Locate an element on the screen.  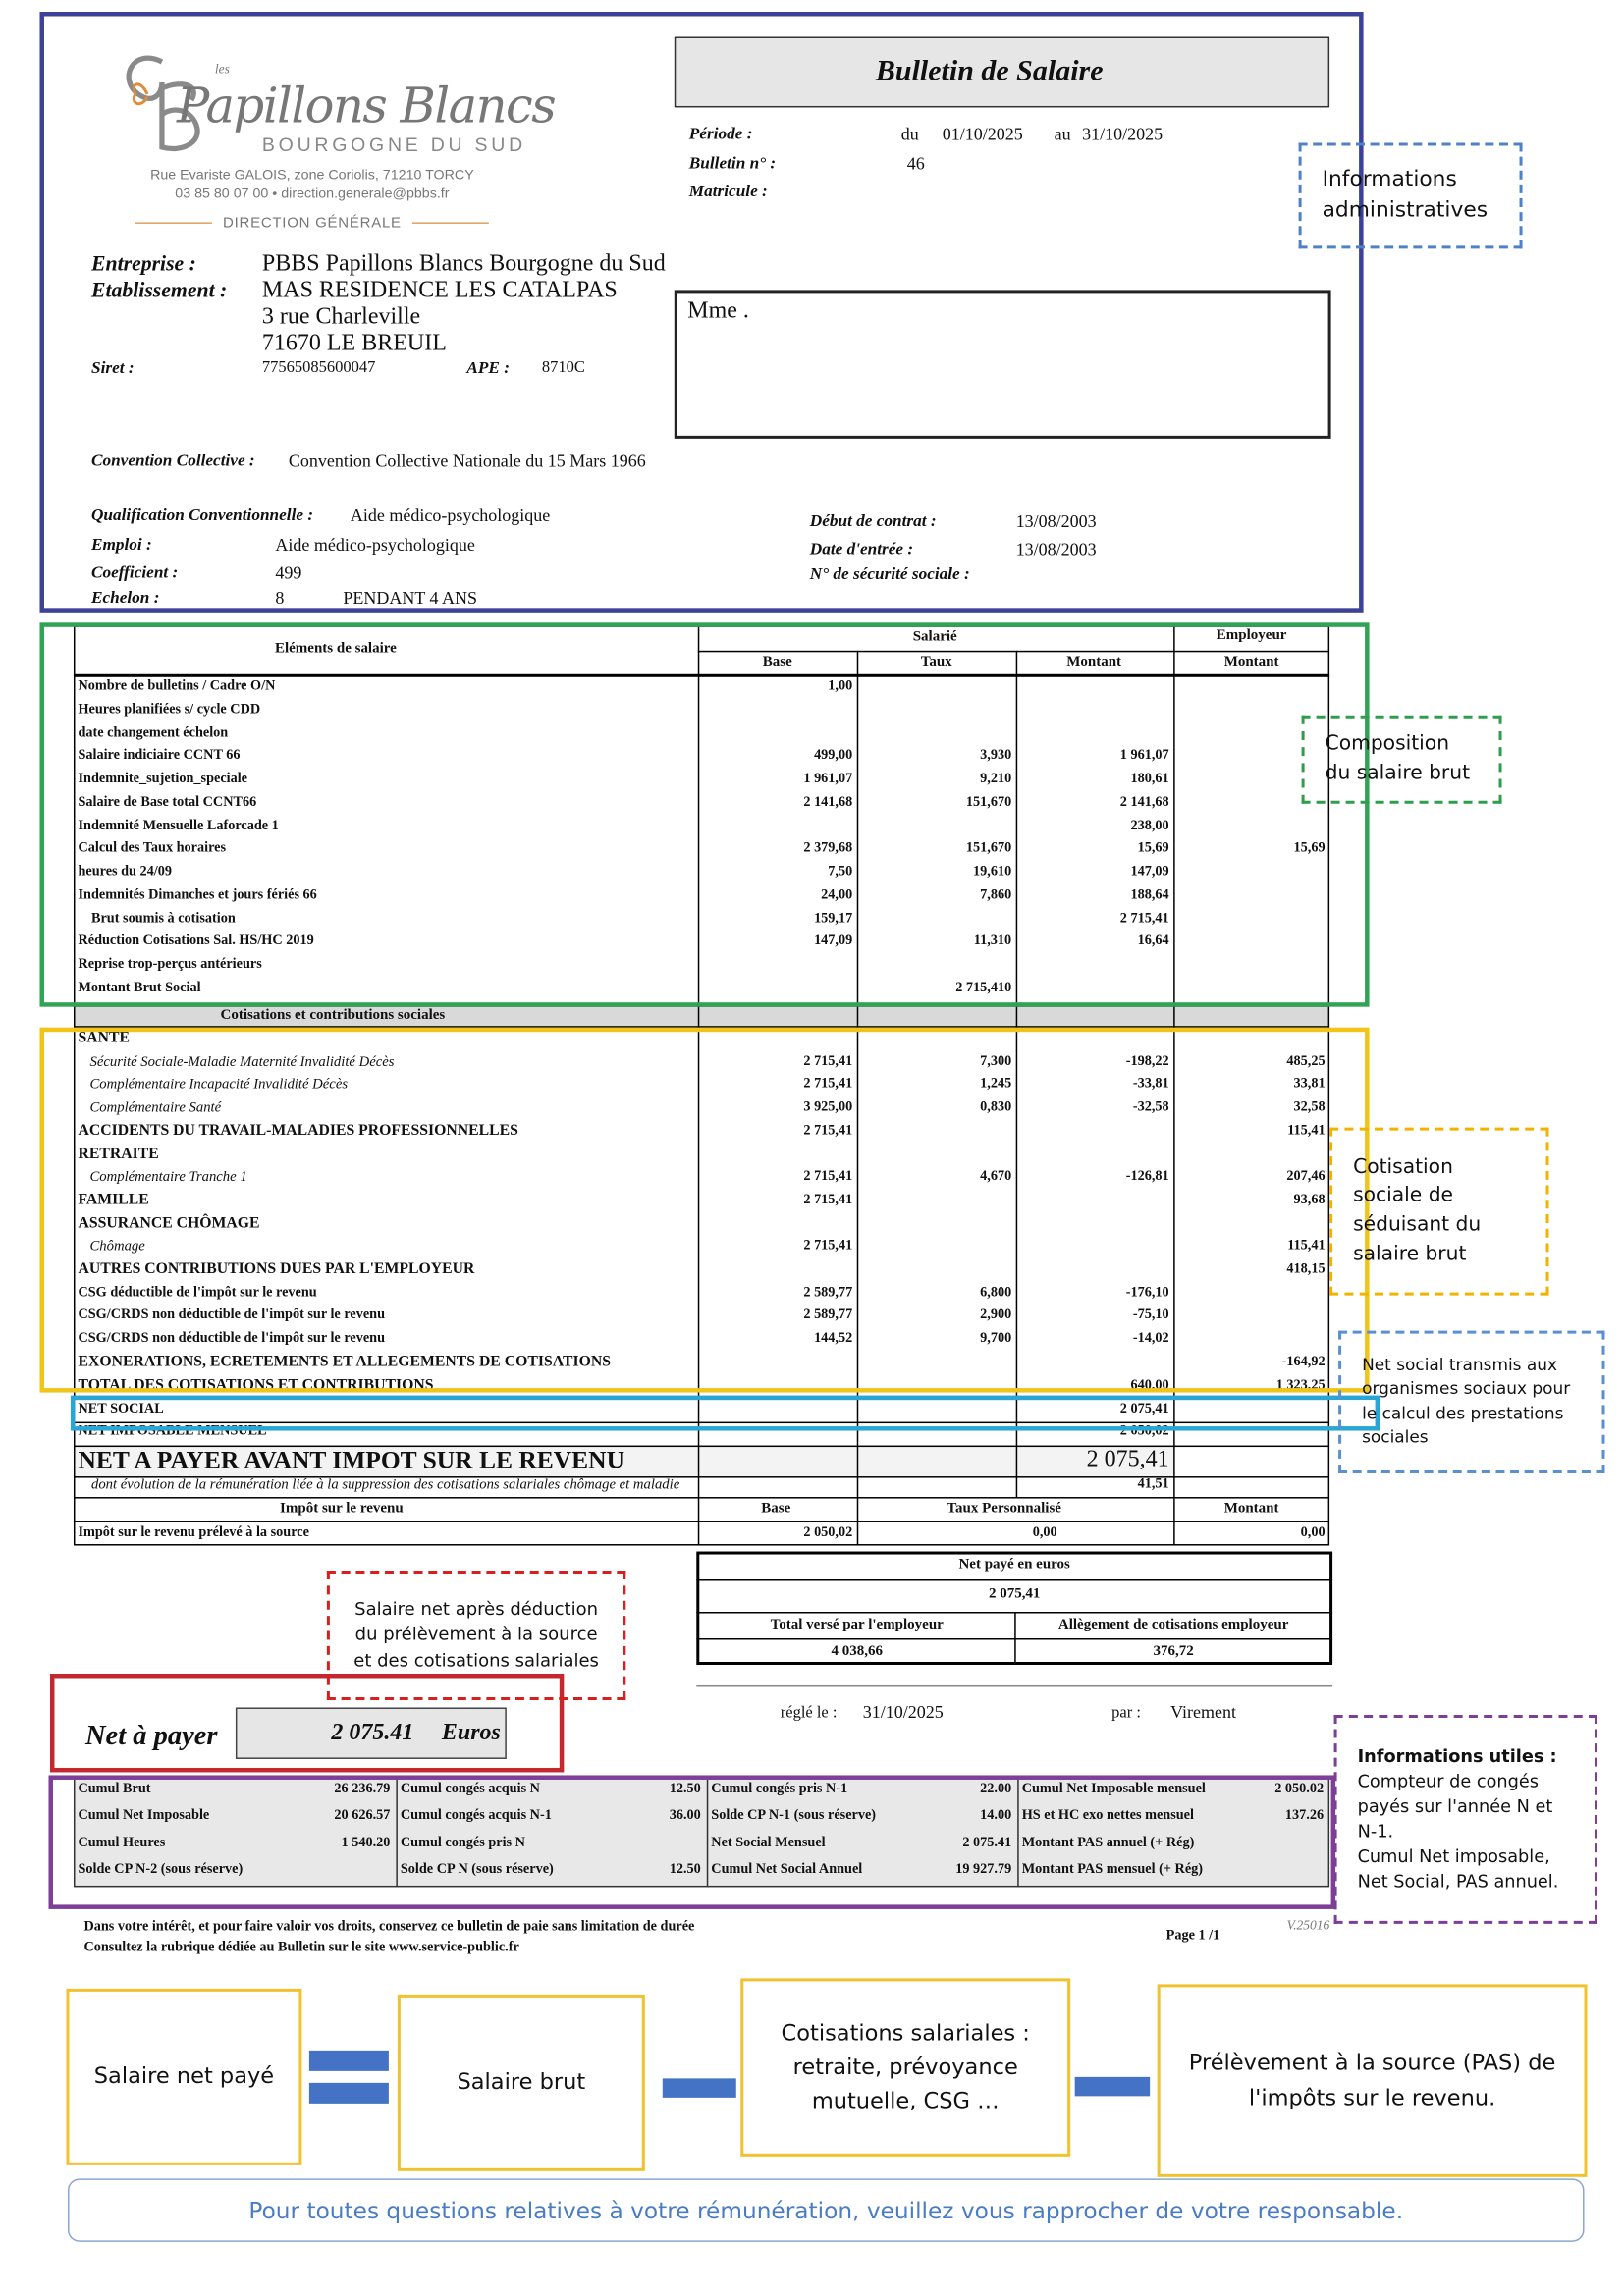
label: Allègement de cotisations employeur is located at coordinates (1173, 1624).